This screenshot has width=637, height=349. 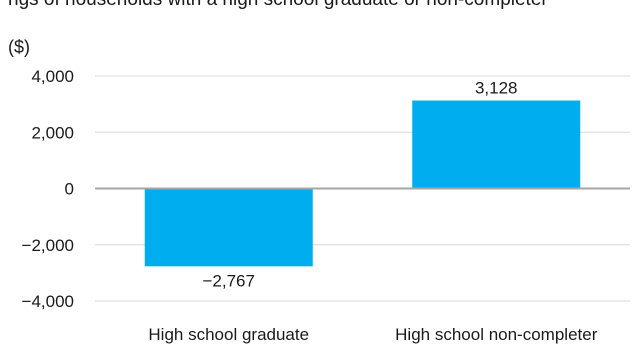 I want to click on y-tick-label: 4,000, so click(x=52, y=76).